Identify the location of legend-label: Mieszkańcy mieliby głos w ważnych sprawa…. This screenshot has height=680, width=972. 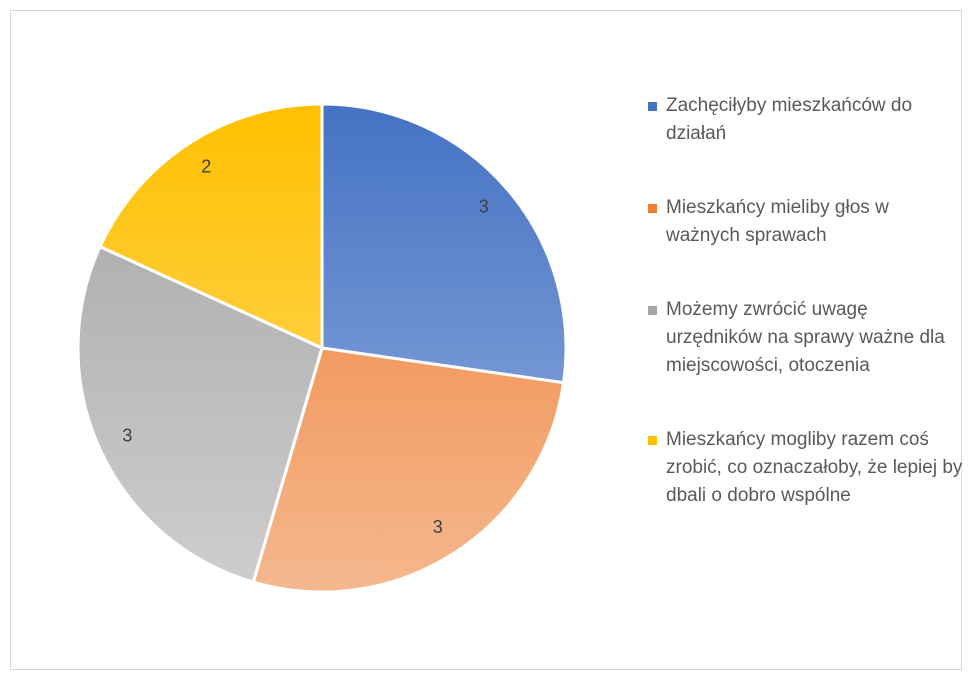
(777, 221).